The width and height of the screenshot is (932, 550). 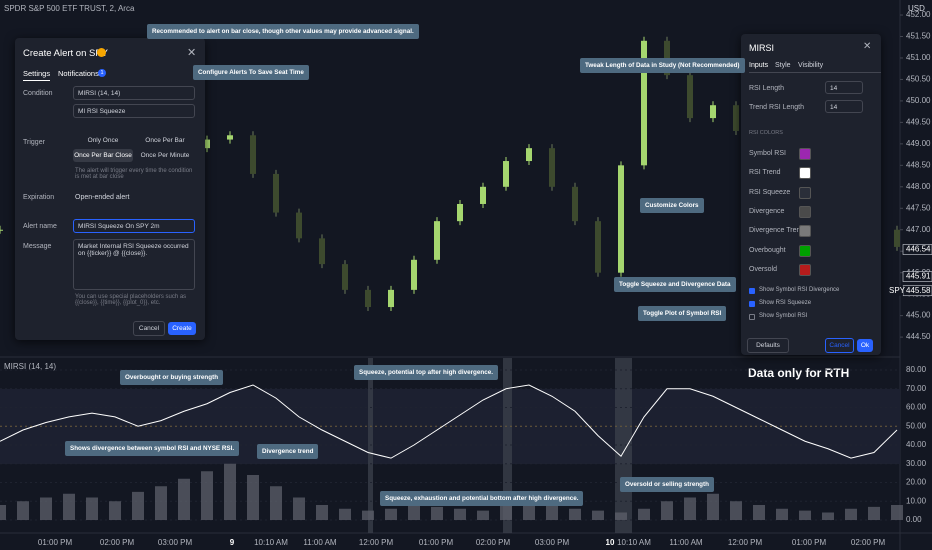 I want to click on defaults-button: Defaults, so click(x=768, y=345).